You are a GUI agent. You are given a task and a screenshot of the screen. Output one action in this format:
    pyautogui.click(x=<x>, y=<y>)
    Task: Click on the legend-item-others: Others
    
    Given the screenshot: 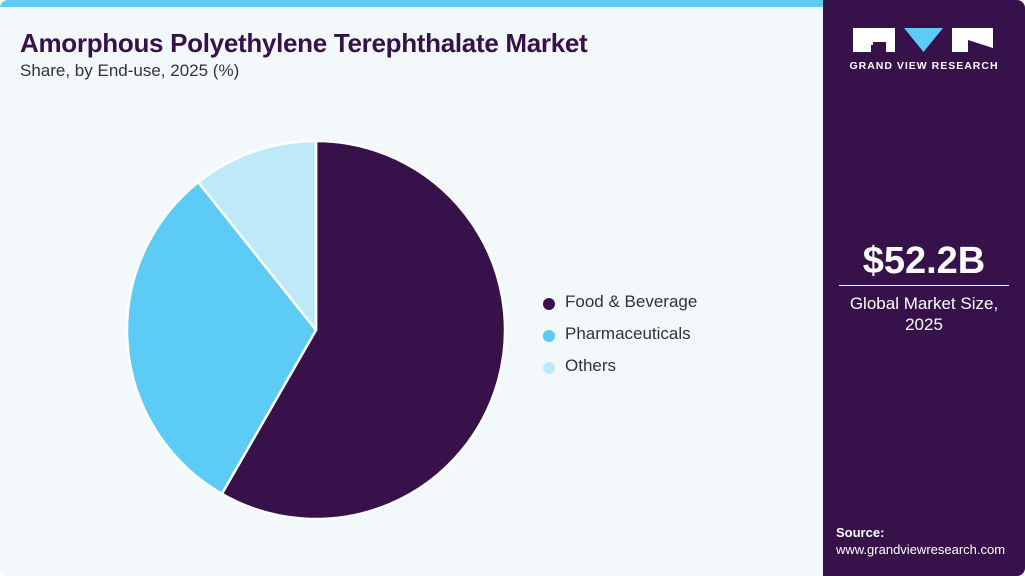 What is the action you would take?
    pyautogui.click(x=620, y=366)
    